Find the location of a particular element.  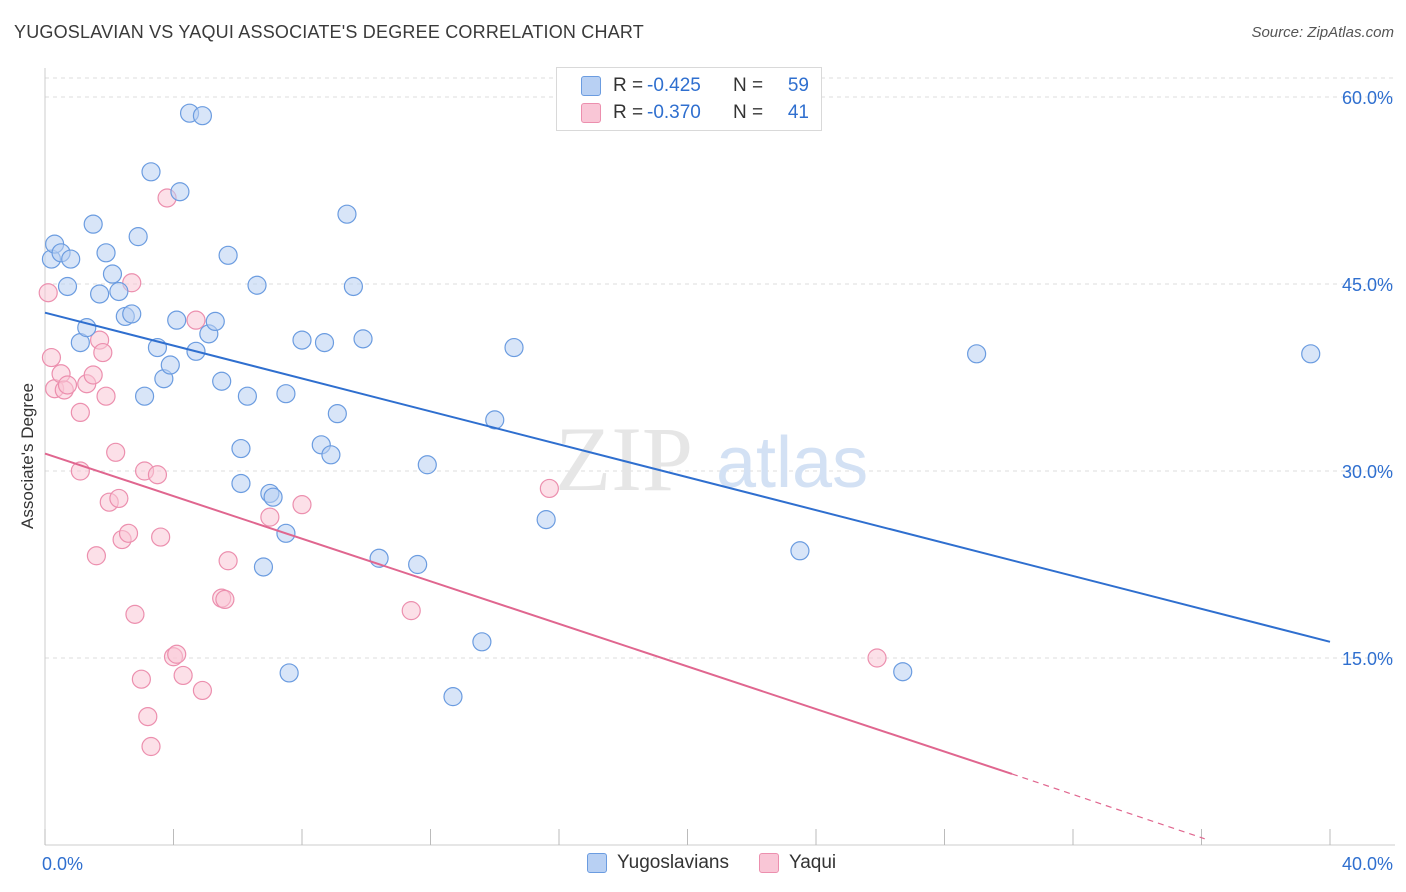

n-value: 41 is located at coordinates (798, 112).